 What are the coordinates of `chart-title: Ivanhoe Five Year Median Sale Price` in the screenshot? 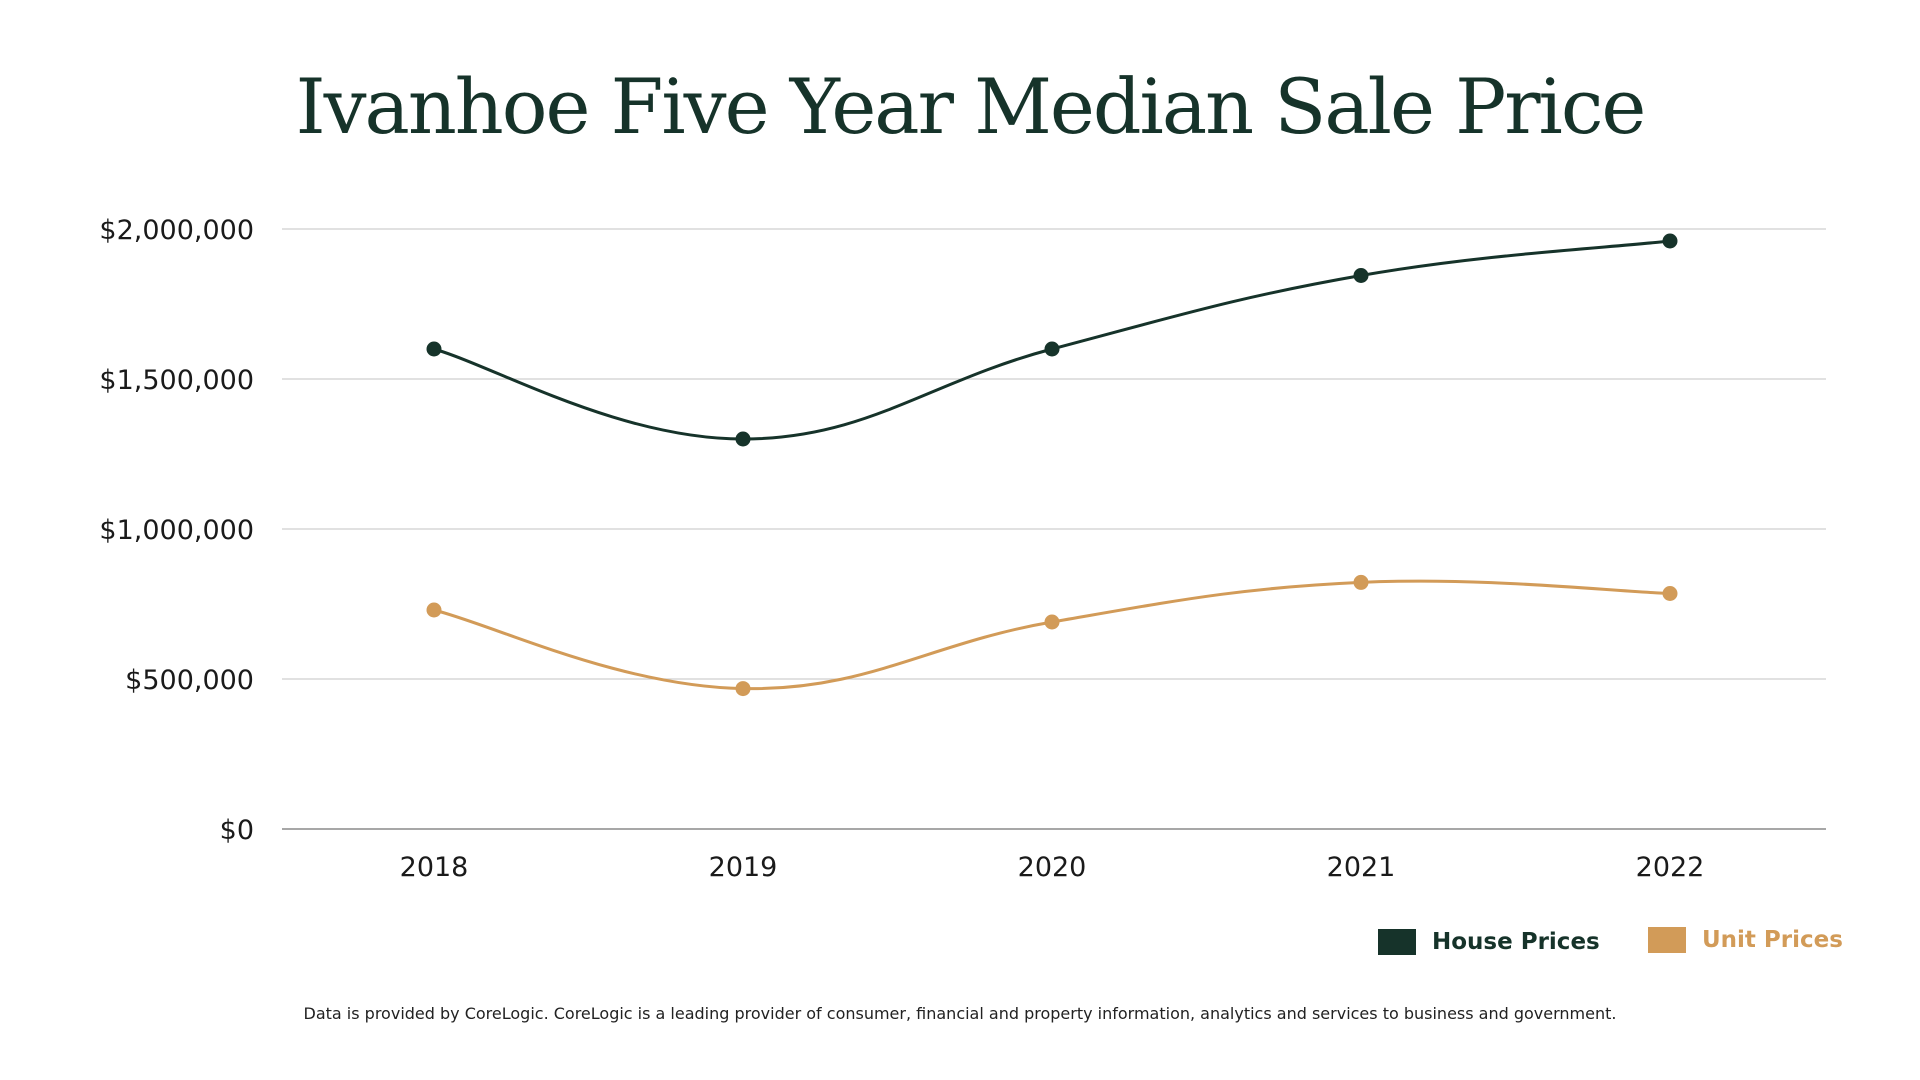 It's located at (971, 106).